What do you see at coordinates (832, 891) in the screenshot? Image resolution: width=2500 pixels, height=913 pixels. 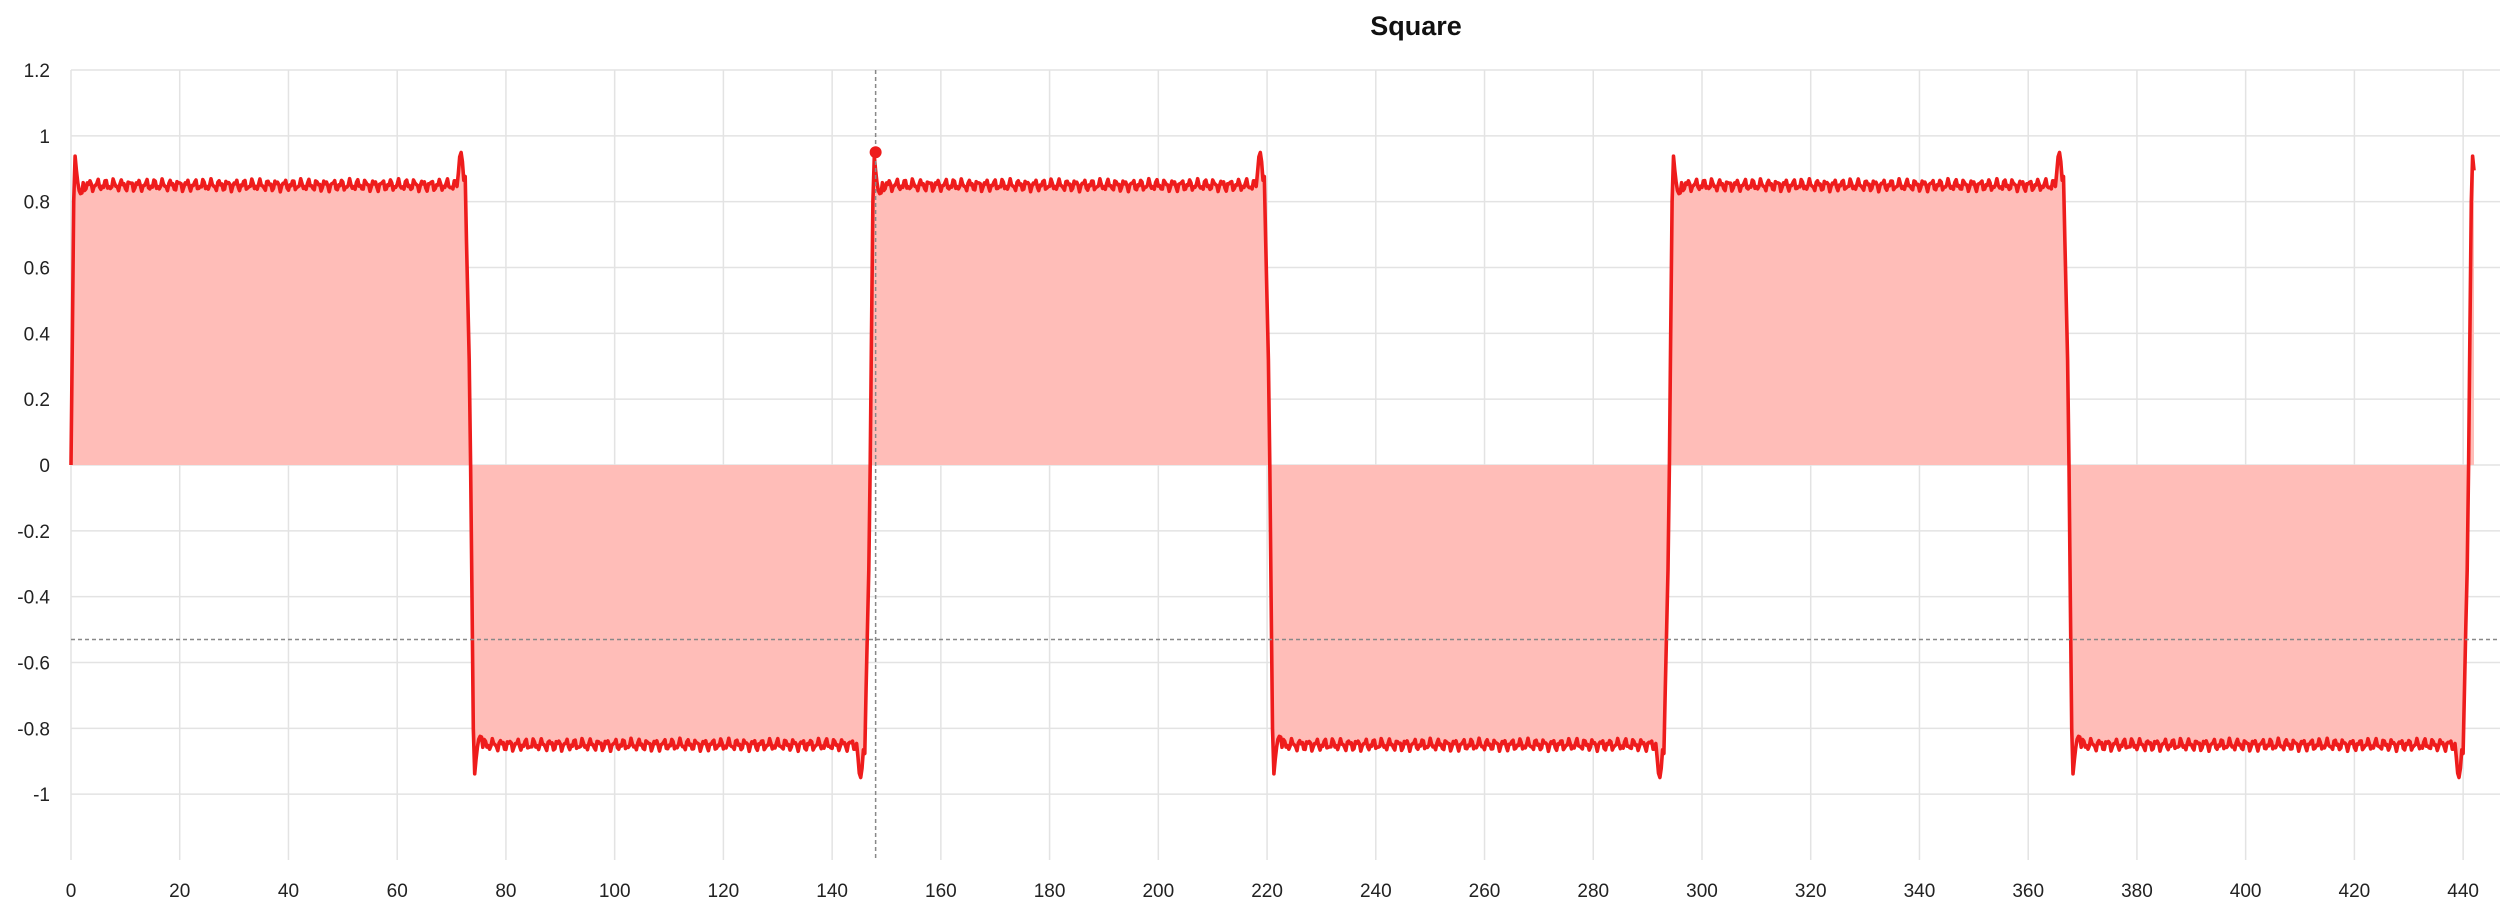 I see `x-tick-label-140: 140` at bounding box center [832, 891].